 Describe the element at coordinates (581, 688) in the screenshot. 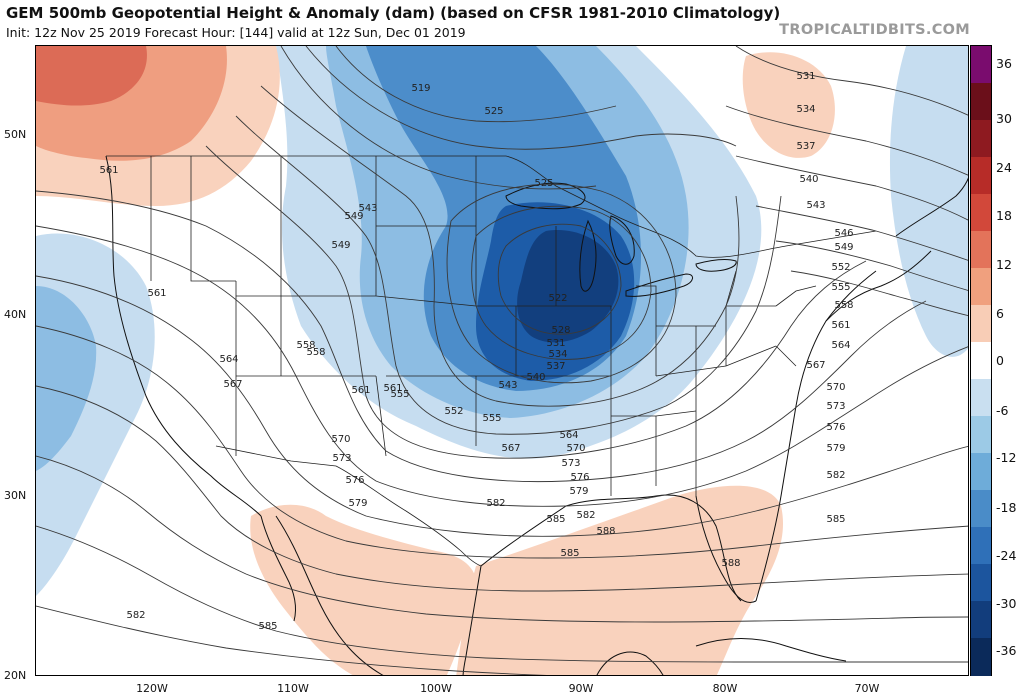

I see `longitude-label-90w: 90W` at that location.